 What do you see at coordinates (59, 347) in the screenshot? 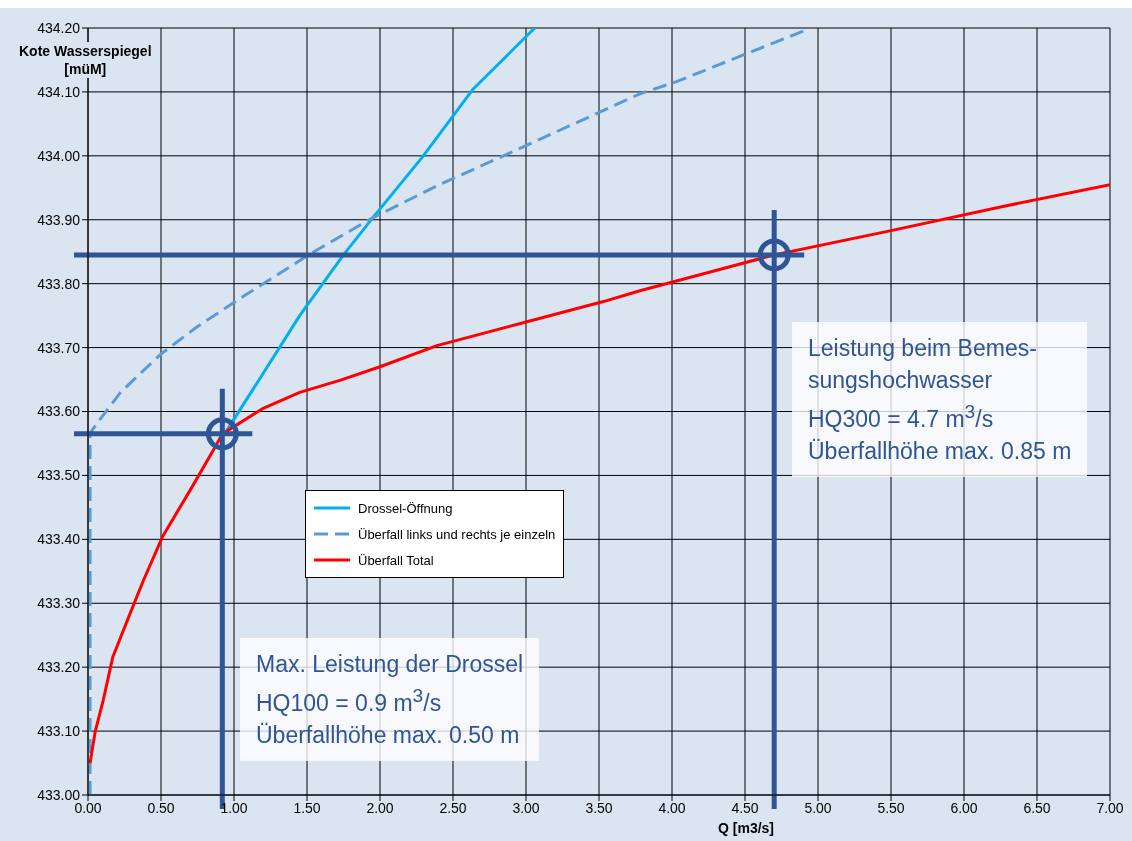
I see `y-tick-label: 433.70` at bounding box center [59, 347].